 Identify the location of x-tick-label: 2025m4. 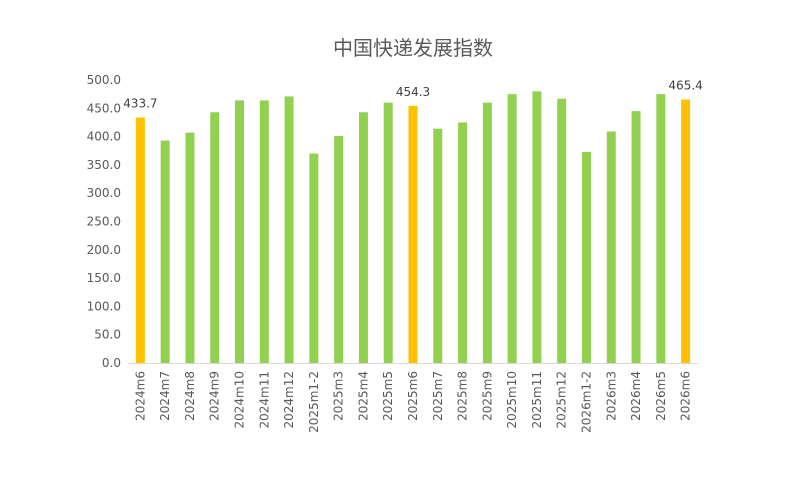
(363, 396).